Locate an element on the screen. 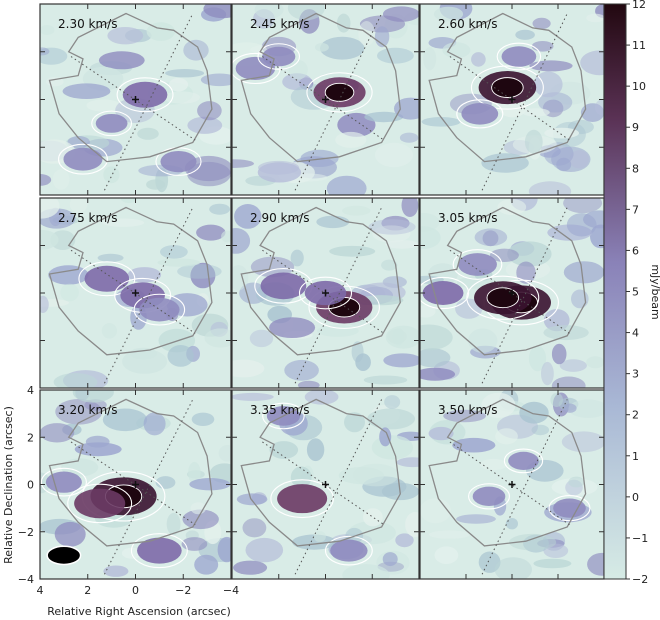 This screenshot has height=620, width=660. colorbar-tick-label: 0 is located at coordinates (635, 497).